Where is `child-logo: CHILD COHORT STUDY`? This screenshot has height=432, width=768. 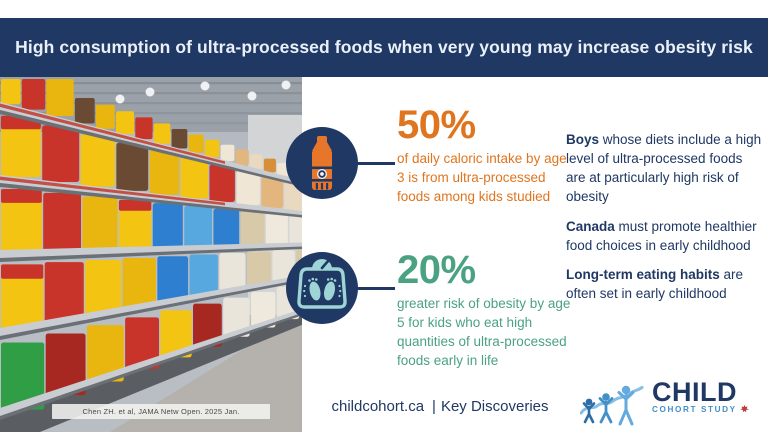
child-logo: CHILD COHORT STUDY is located at coordinates (664, 402).